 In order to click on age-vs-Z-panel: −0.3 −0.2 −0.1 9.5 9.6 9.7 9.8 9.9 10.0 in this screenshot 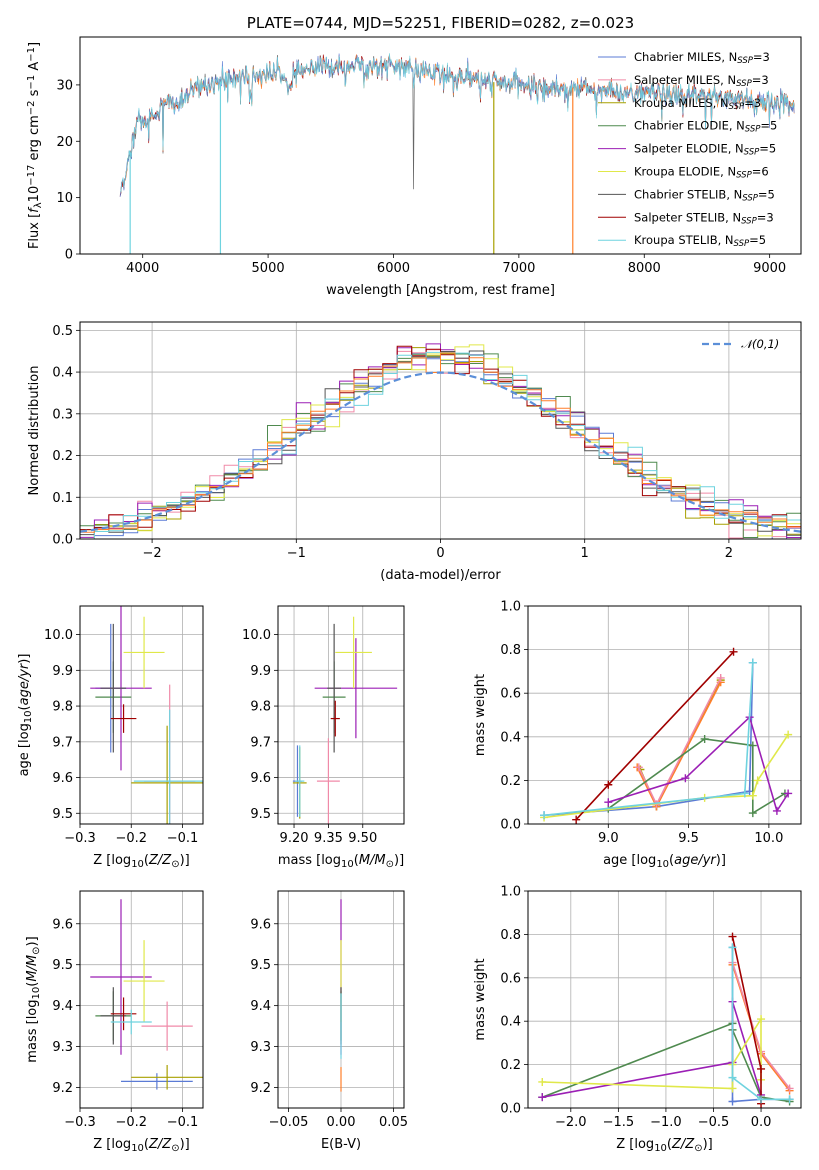, I will do `click(124, 725)`.